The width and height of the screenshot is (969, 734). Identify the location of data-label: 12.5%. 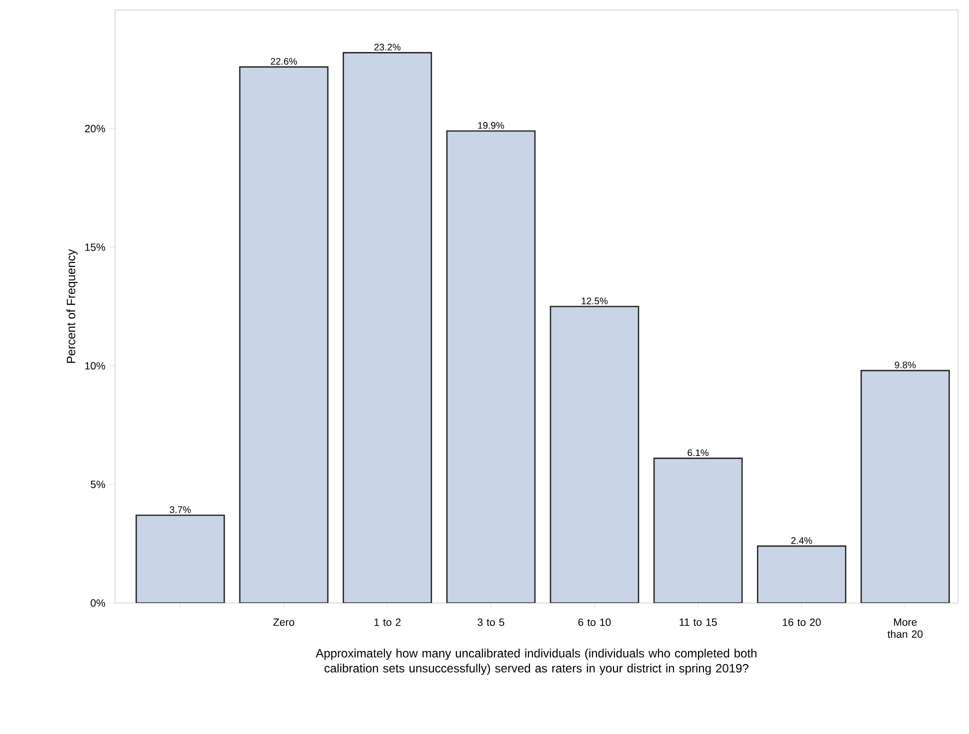
(595, 301).